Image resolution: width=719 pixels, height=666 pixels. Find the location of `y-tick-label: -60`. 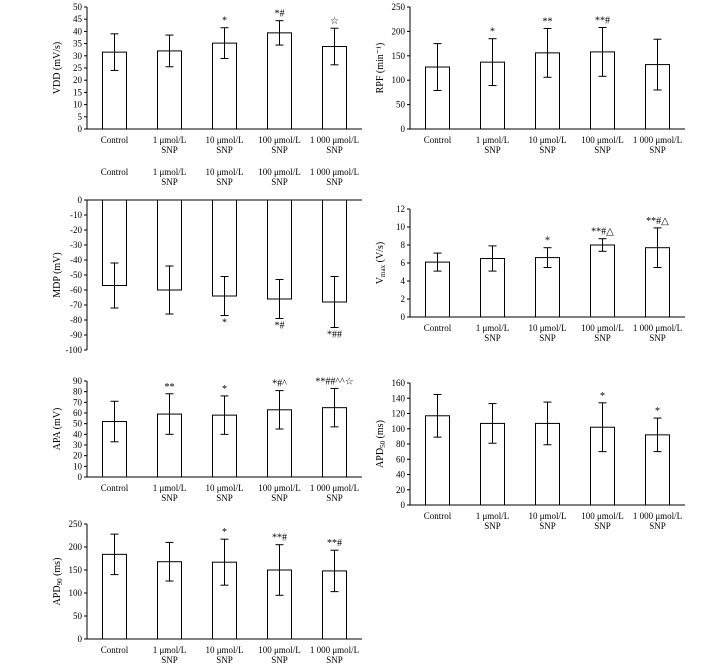

y-tick-label: -60 is located at coordinates (76, 290).